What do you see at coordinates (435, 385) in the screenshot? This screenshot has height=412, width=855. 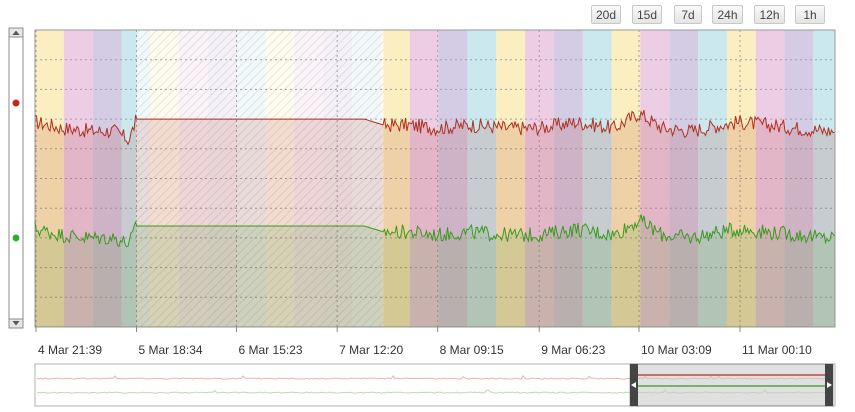 I see `navigator` at bounding box center [435, 385].